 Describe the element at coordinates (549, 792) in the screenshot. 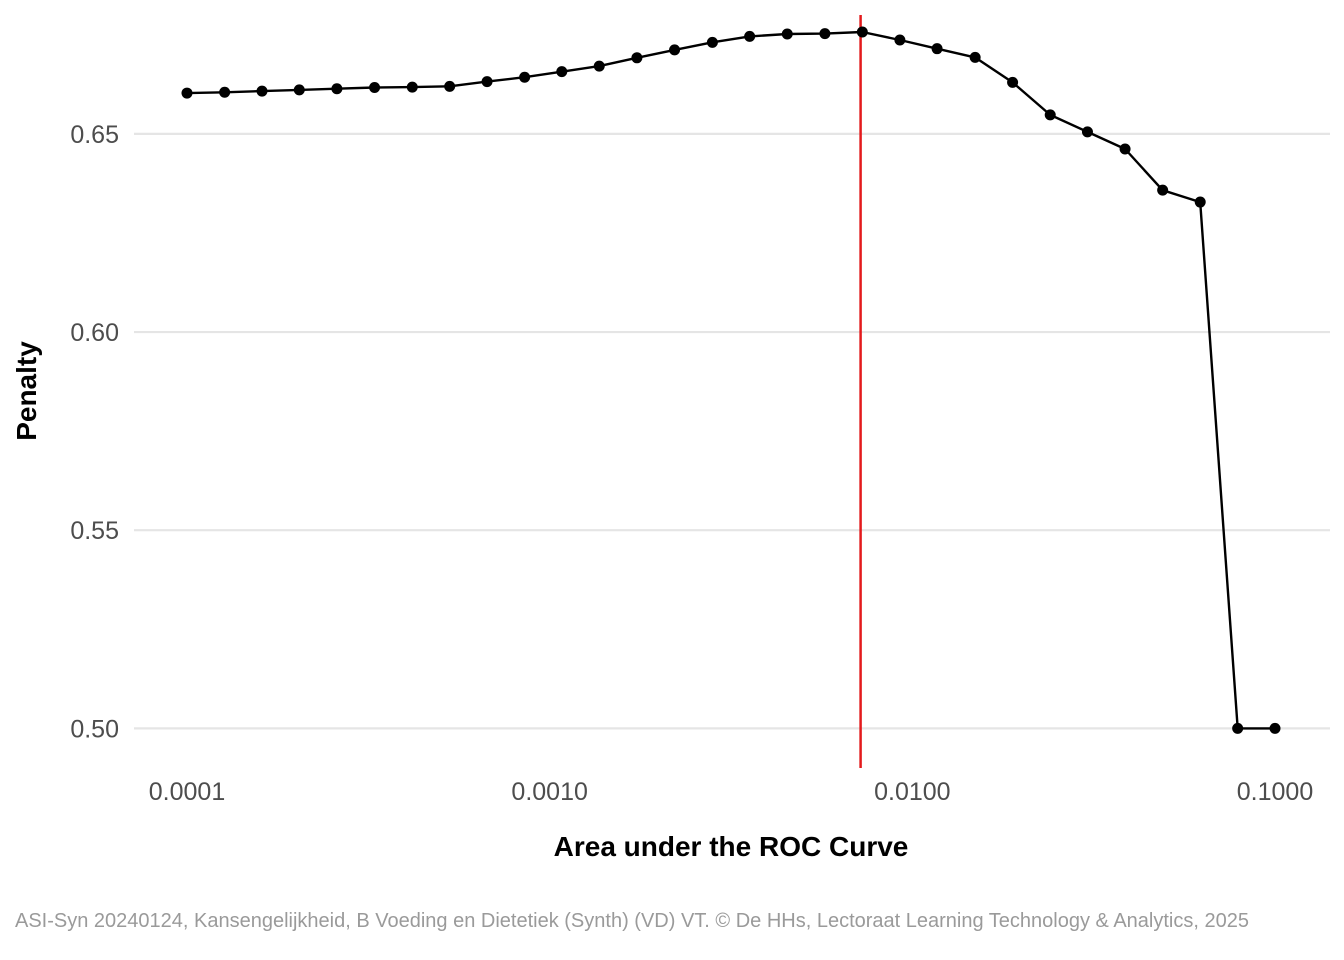

I see `x-tick-label: 0.0010` at that location.